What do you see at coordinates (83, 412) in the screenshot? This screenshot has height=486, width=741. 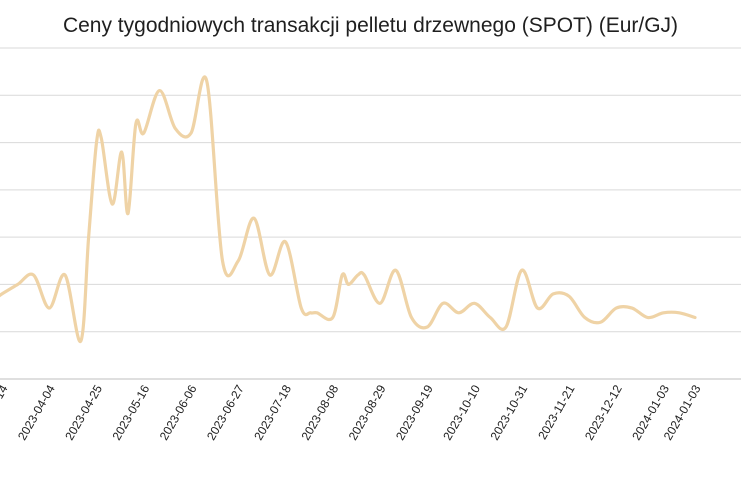 I see `x-tick-label: 2023-04-25` at bounding box center [83, 412].